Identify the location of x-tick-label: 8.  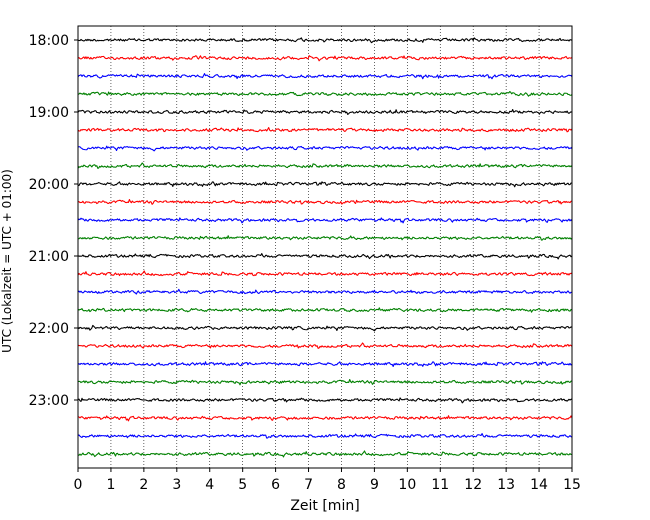
(341, 485).